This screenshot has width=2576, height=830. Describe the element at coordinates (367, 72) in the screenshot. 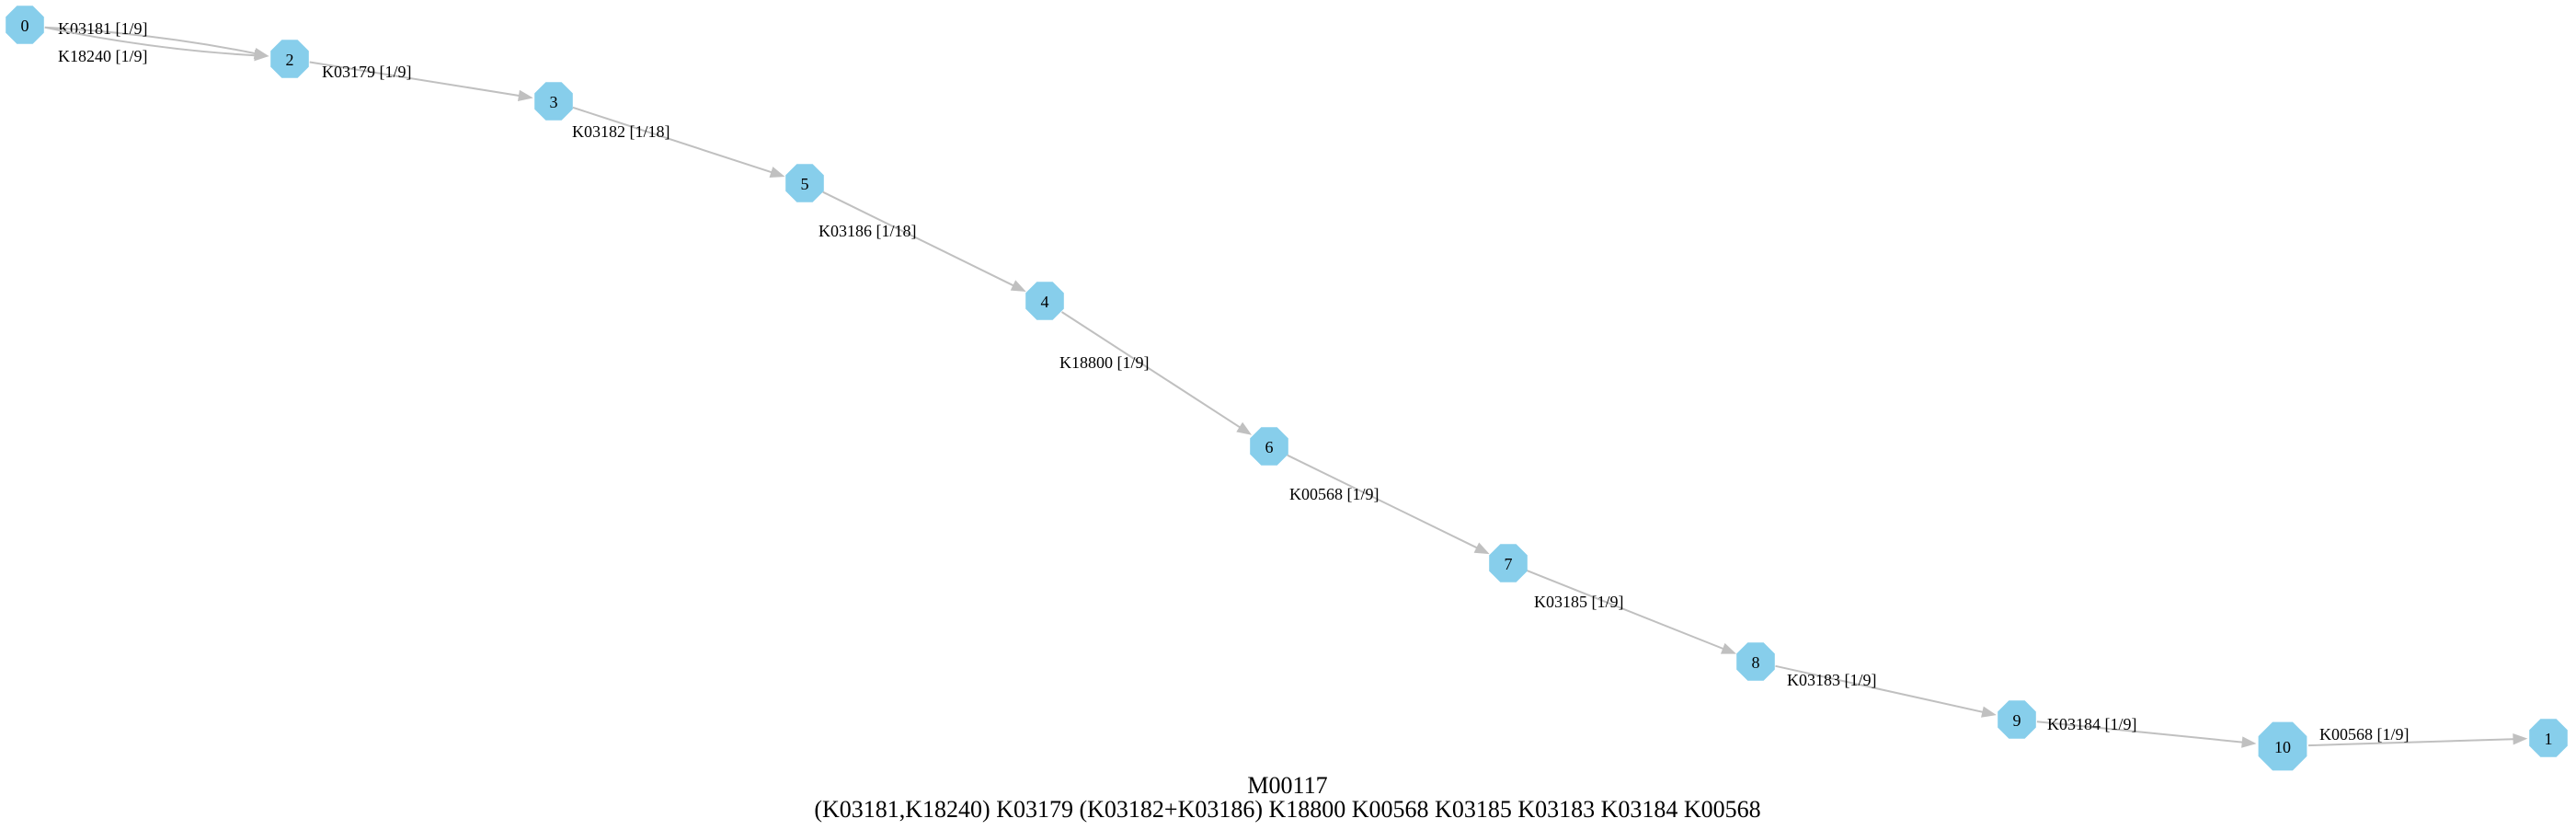

I see `edge-label: K03179 [1/9]` at that location.